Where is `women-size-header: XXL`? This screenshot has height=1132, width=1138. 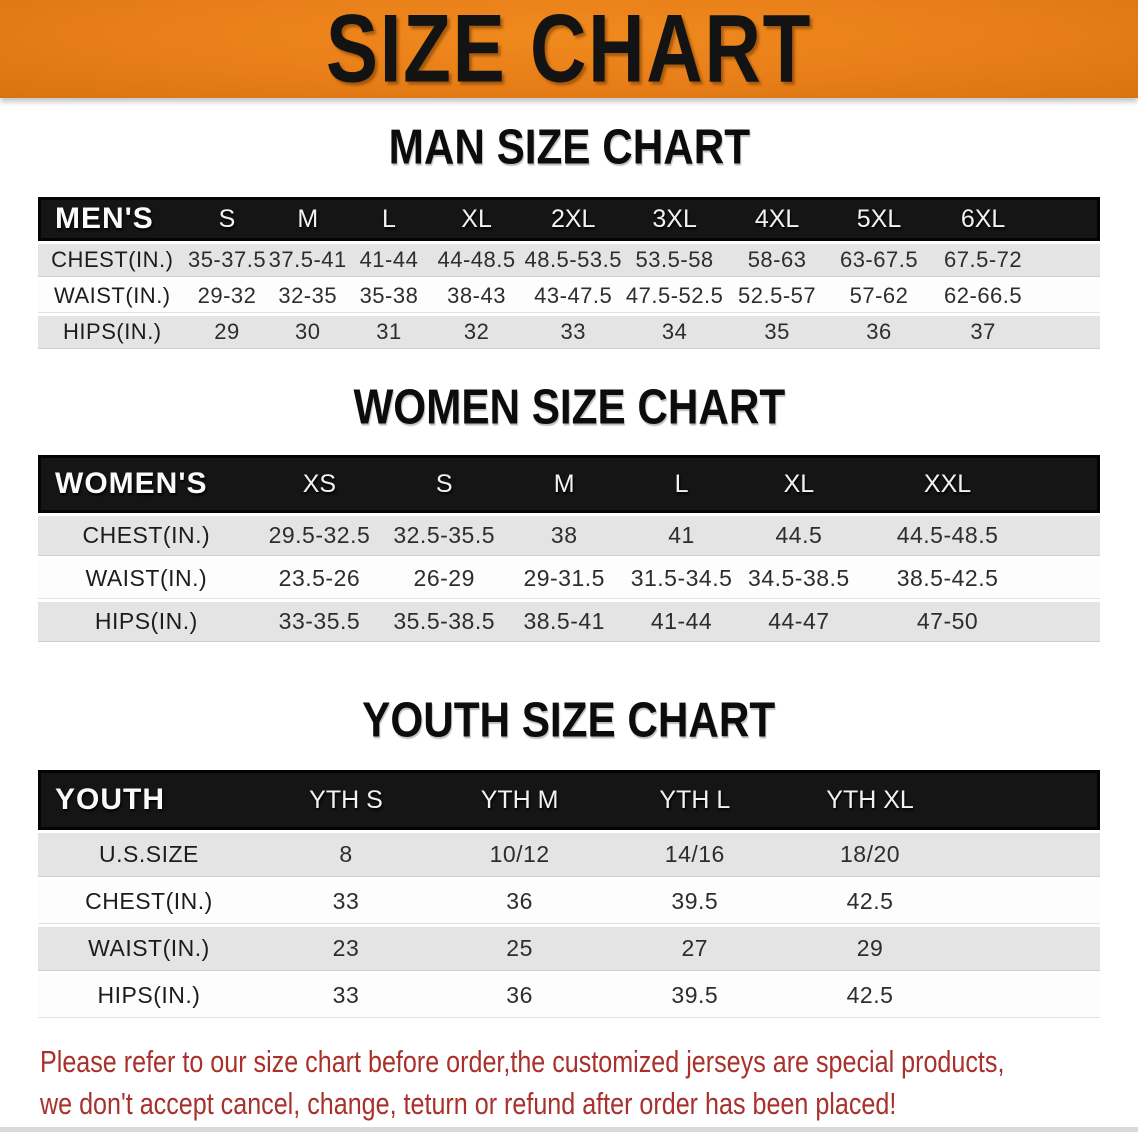
women-size-header: XXL is located at coordinates (947, 484).